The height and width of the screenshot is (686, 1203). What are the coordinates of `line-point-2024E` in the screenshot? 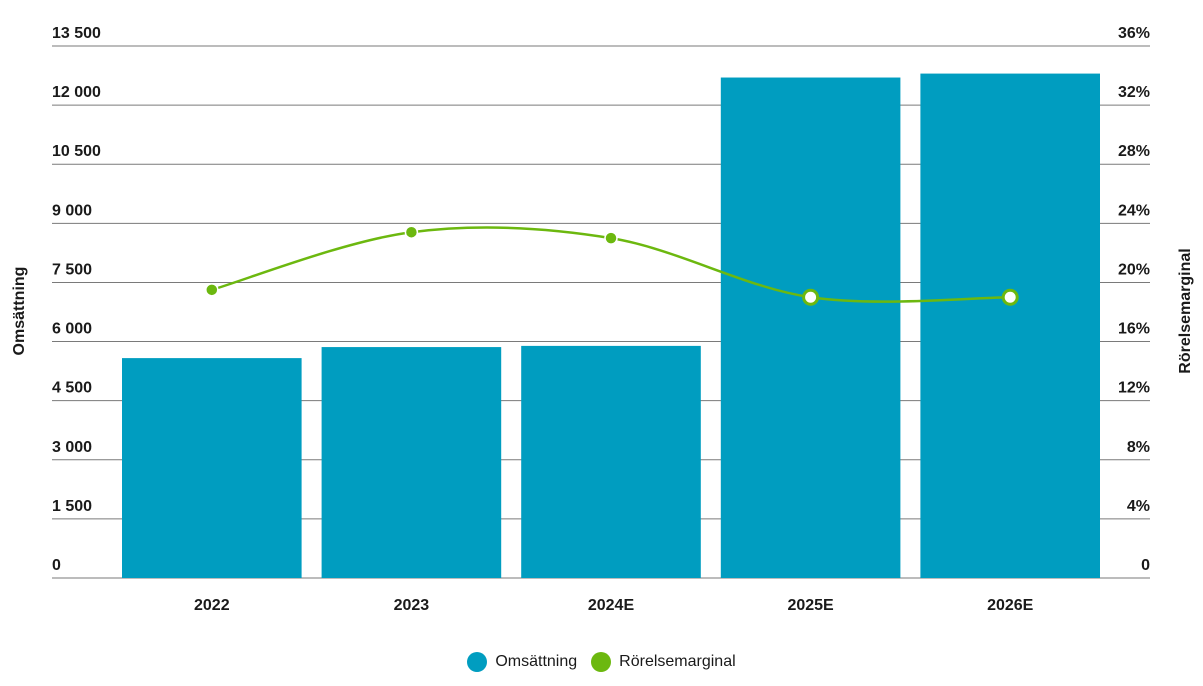 It's located at (611, 238).